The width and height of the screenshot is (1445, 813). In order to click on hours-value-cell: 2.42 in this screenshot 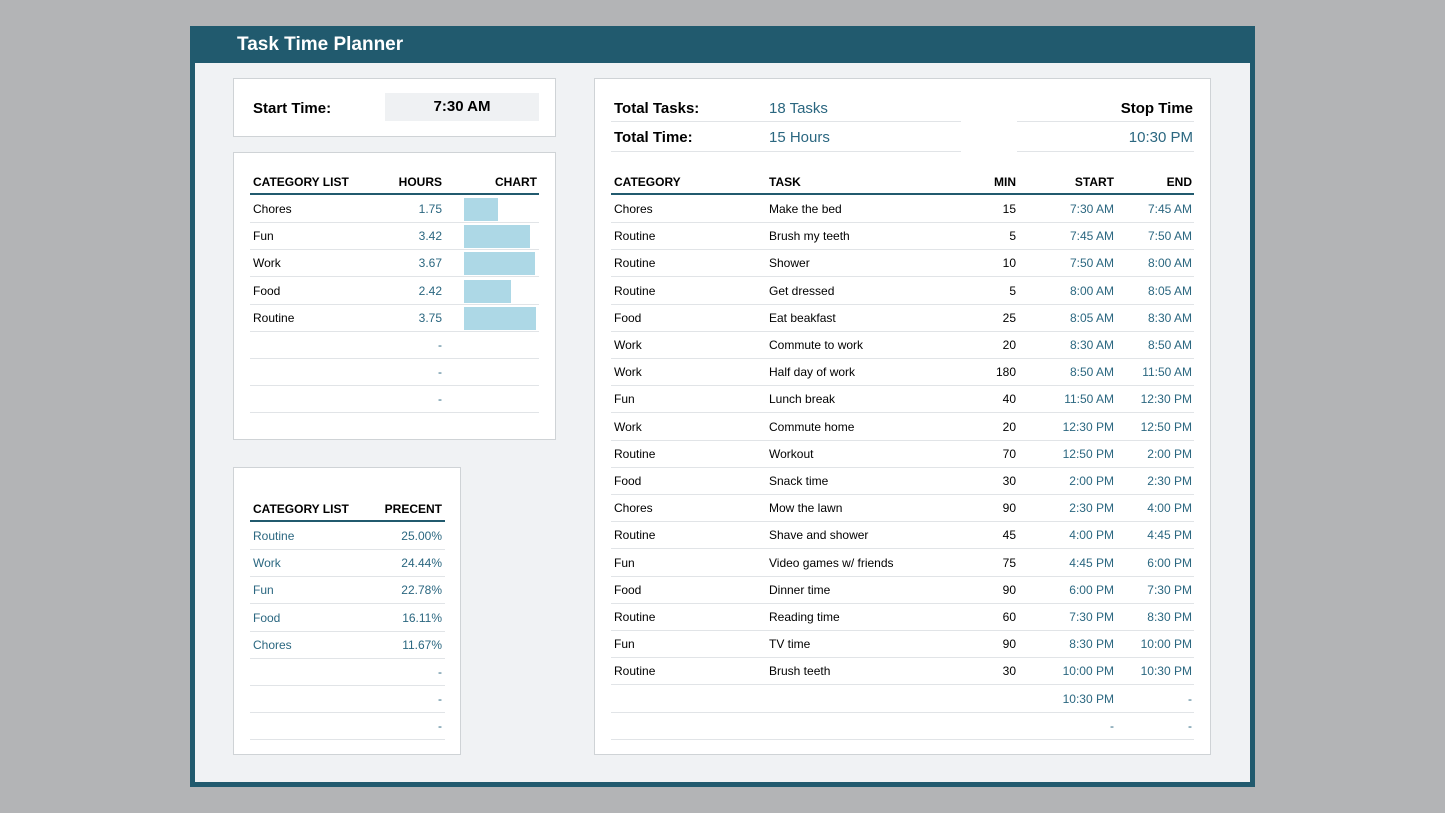, I will do `click(430, 290)`.